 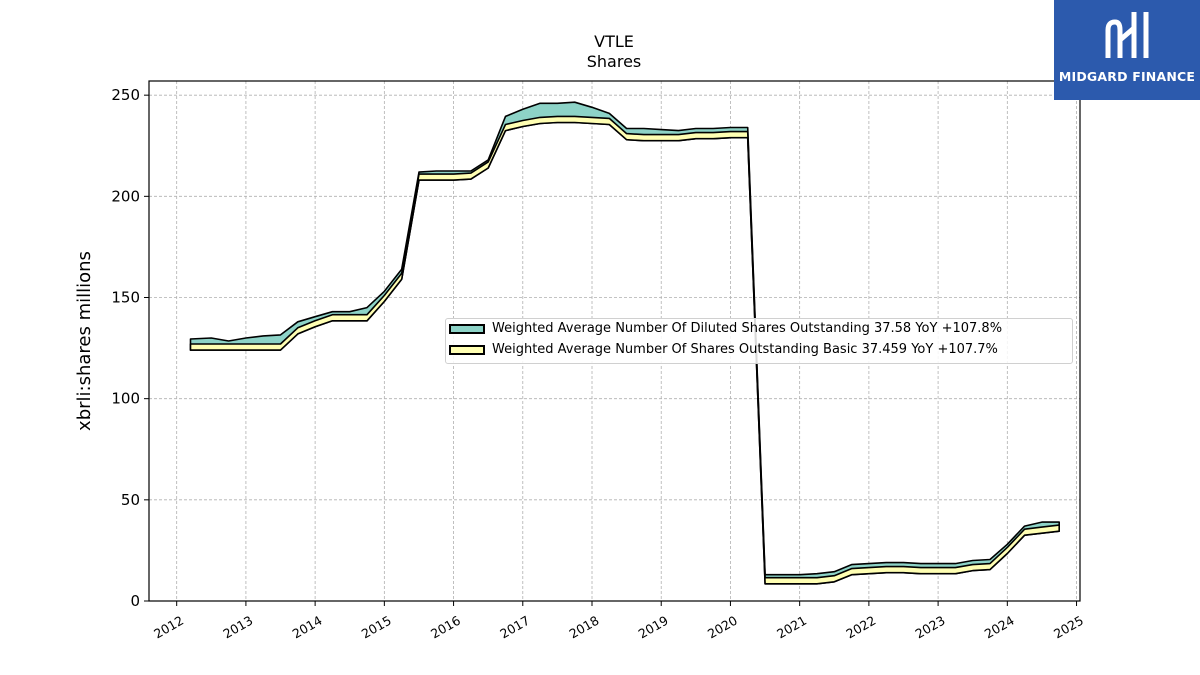 What do you see at coordinates (130, 500) in the screenshot?
I see `y-tick-label: 50` at bounding box center [130, 500].